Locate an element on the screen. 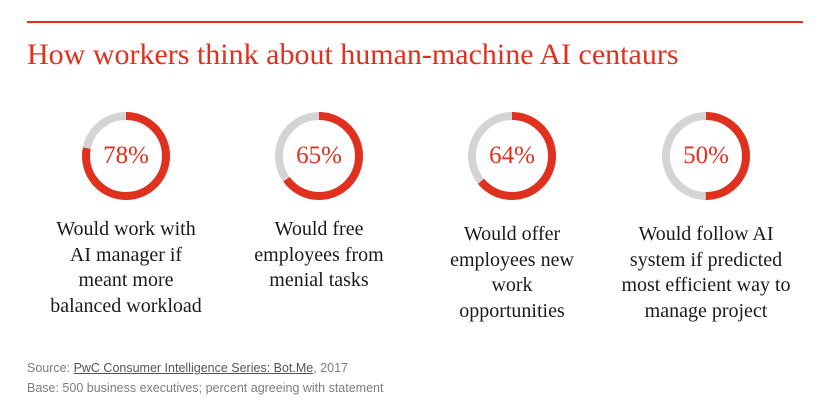  donut-chart: 50% is located at coordinates (706, 156).